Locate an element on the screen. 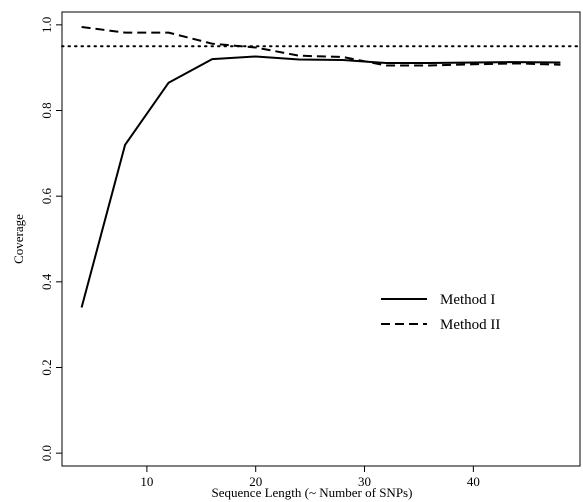 This screenshot has height=502, width=583. y-tick-label: 0.2 is located at coordinates (46, 367).